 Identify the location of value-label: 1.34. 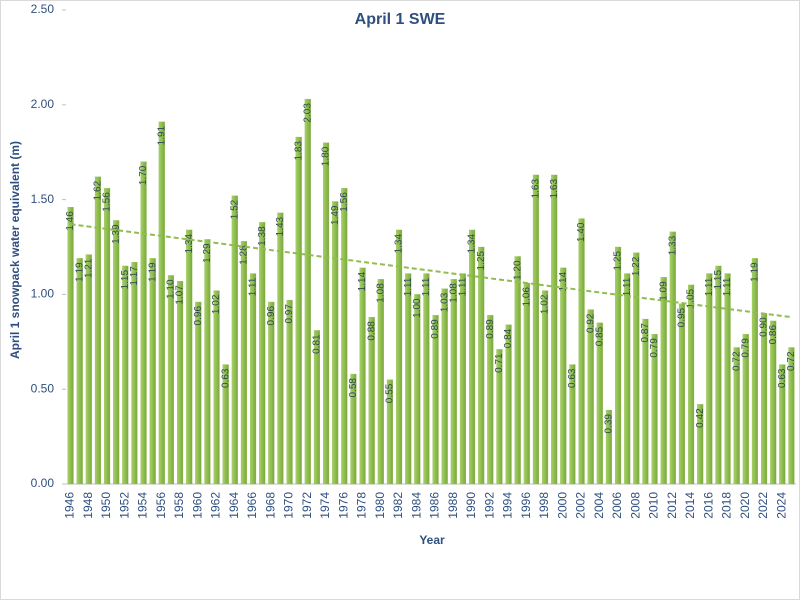
(399, 244).